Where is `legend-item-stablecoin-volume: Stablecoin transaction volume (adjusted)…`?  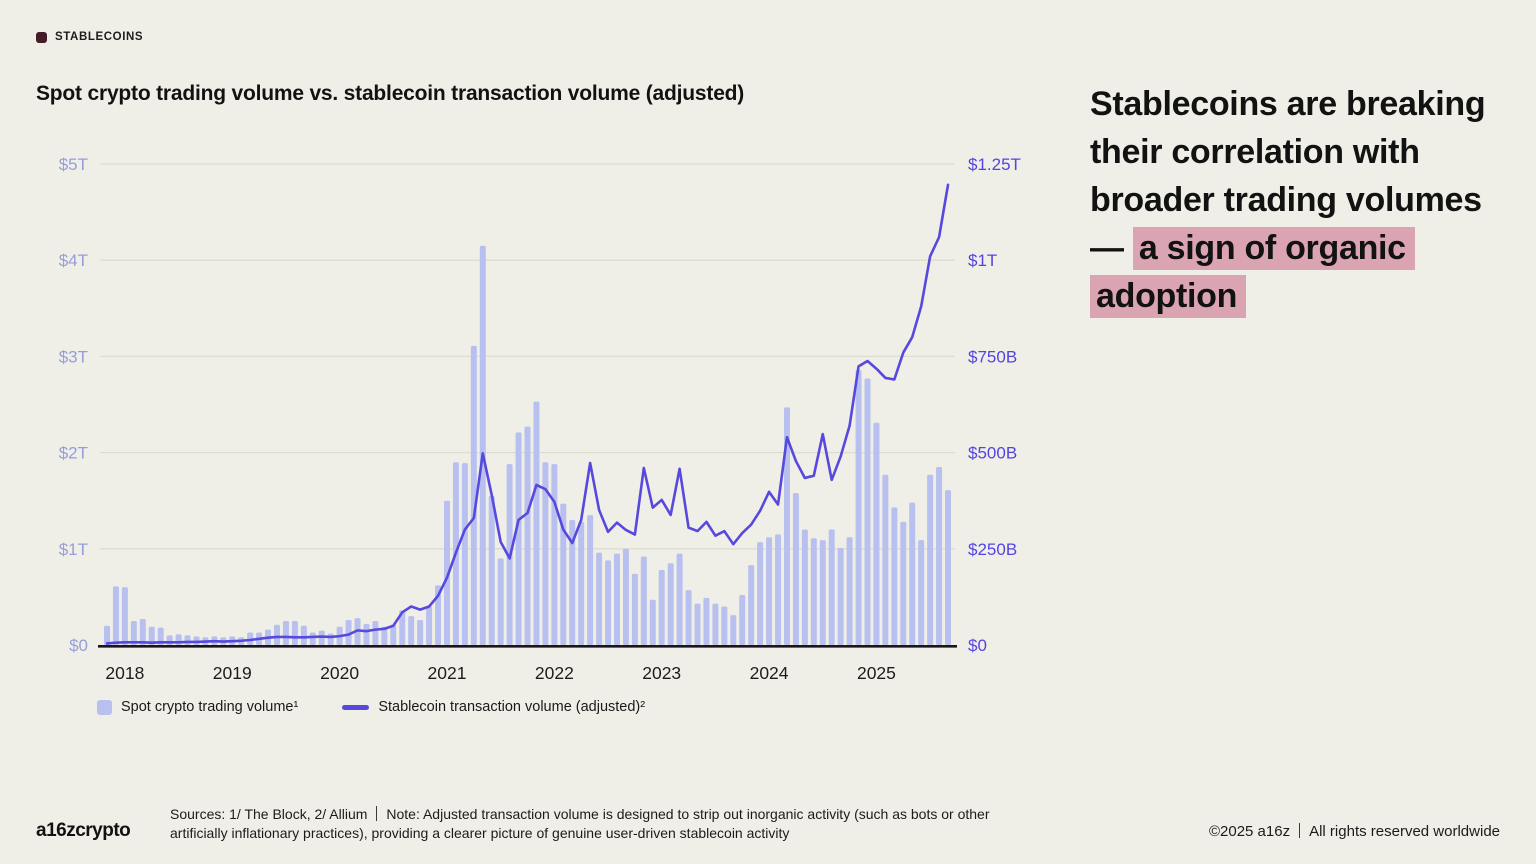
legend-item-stablecoin-volume: Stablecoin transaction volume (adjusted)… is located at coordinates (493, 707).